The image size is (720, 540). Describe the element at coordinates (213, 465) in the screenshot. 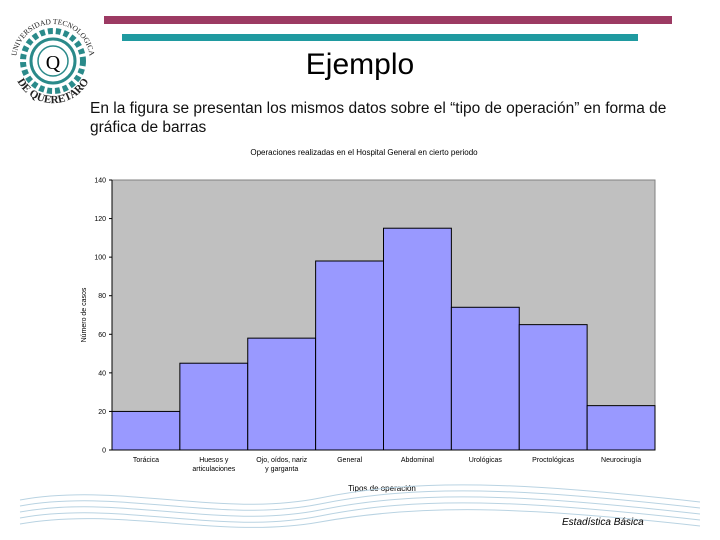

I see `x-tick-label: Huesos y articulaciones` at that location.